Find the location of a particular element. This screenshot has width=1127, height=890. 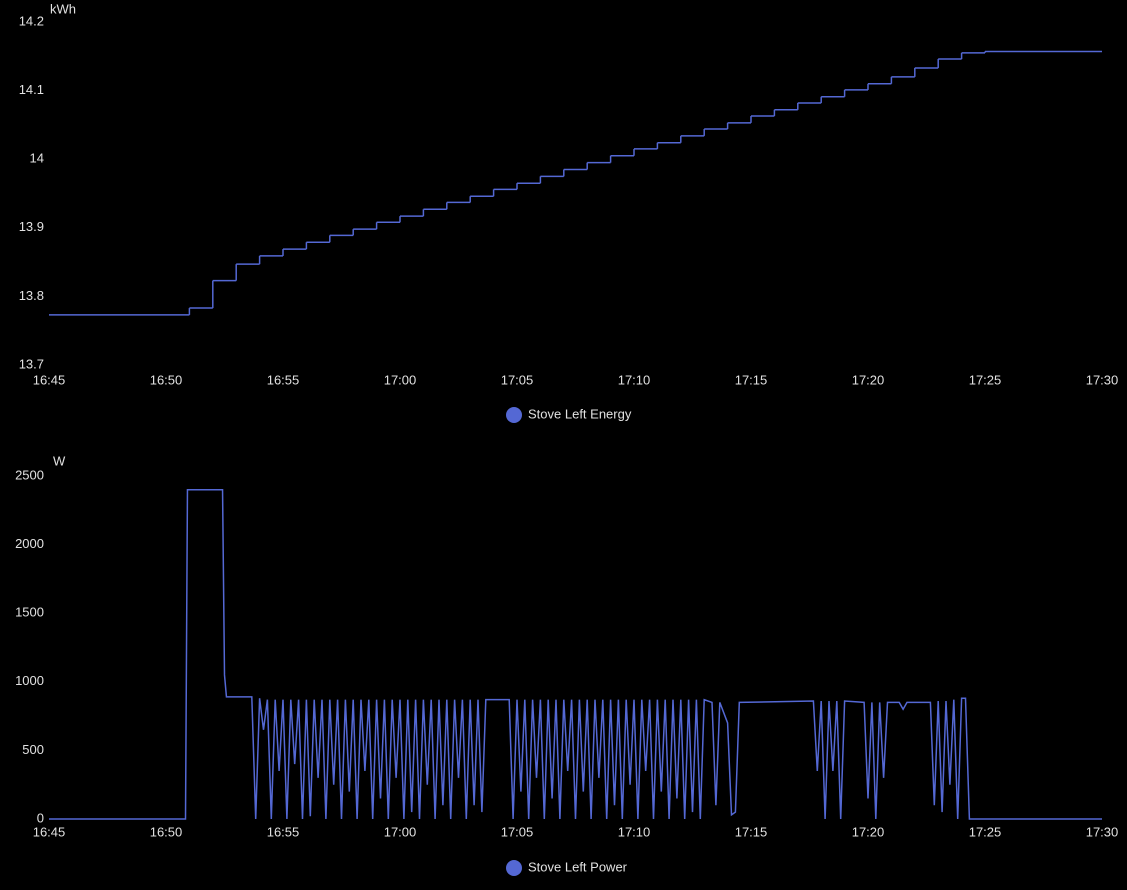

y-tick-label: 13.8 is located at coordinates (31, 295).